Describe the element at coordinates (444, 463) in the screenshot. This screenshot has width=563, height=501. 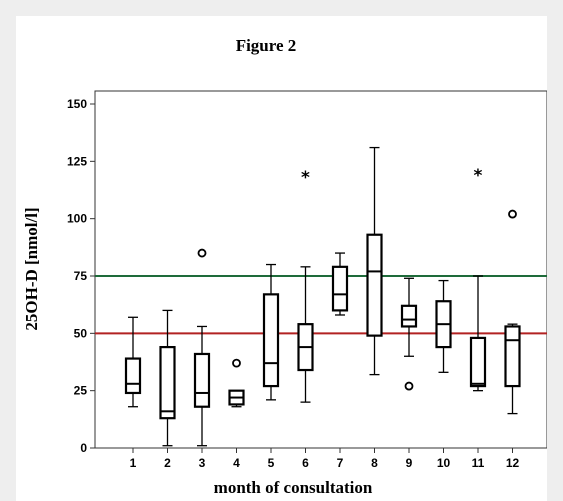
I see `x-tick-label-10: 10` at that location.